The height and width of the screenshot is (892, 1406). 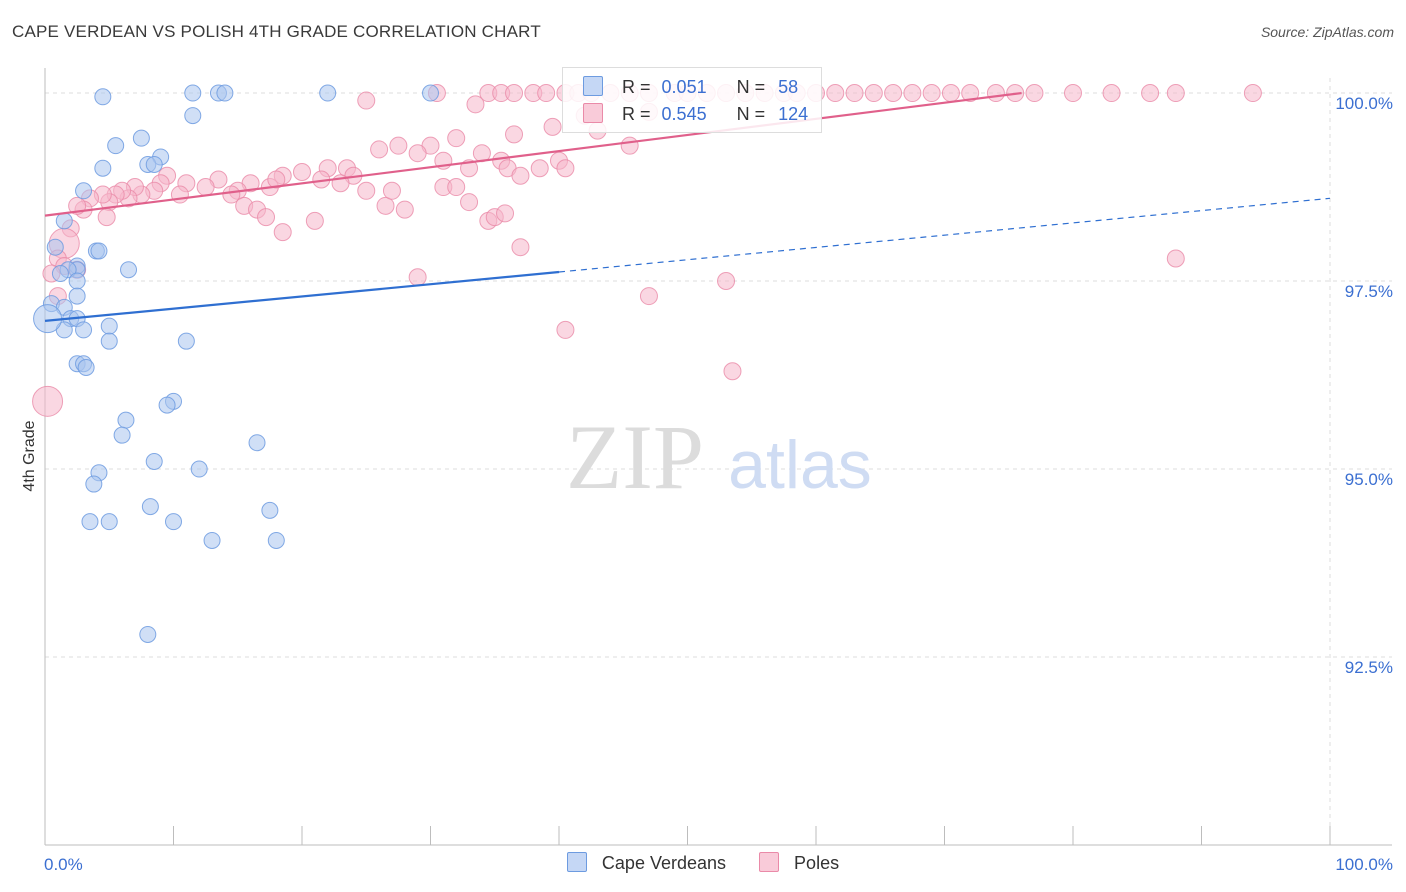 What do you see at coordinates (793, 114) in the screenshot?
I see `legend-n-value: 124` at bounding box center [793, 114].